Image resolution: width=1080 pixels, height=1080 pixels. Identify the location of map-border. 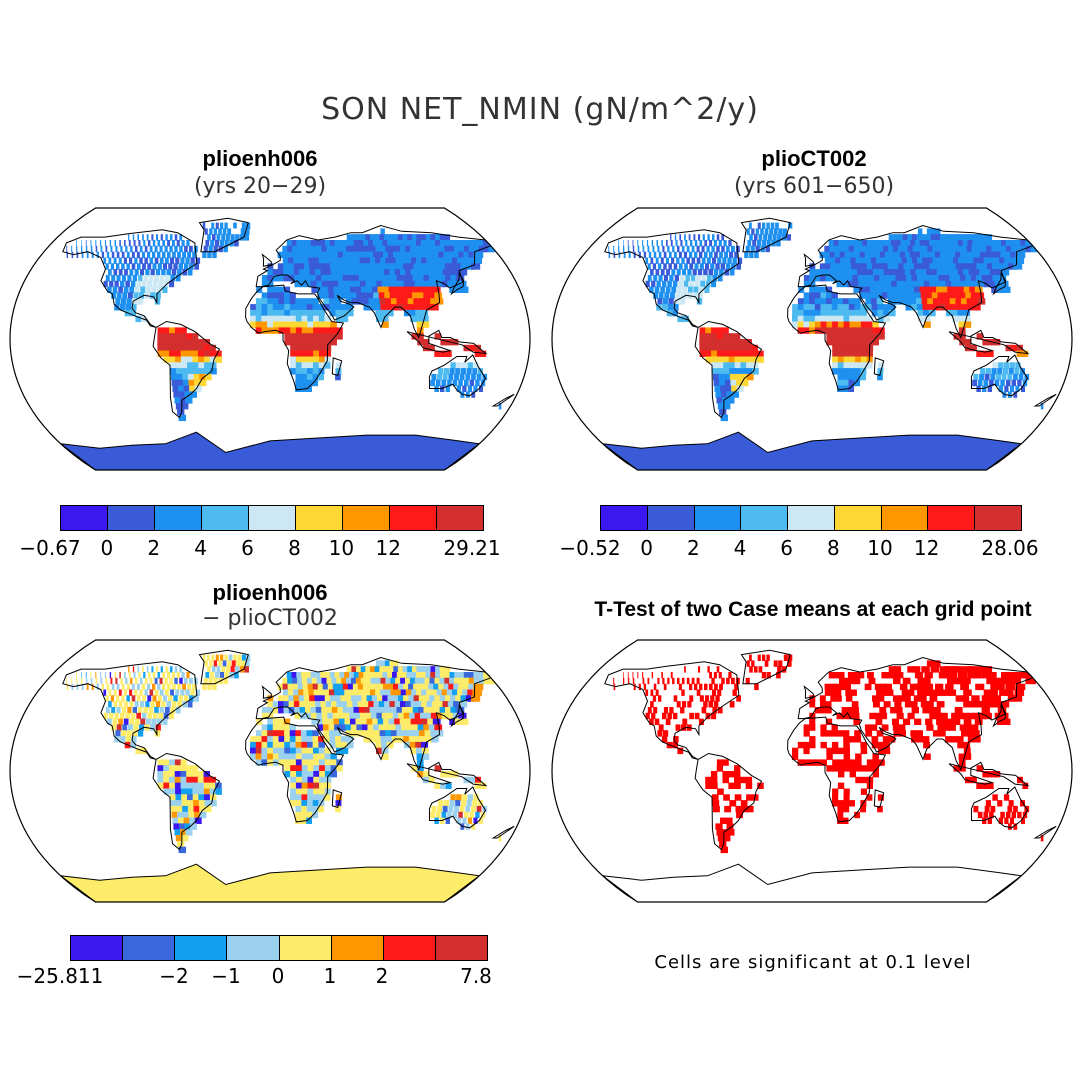
(812, 771).